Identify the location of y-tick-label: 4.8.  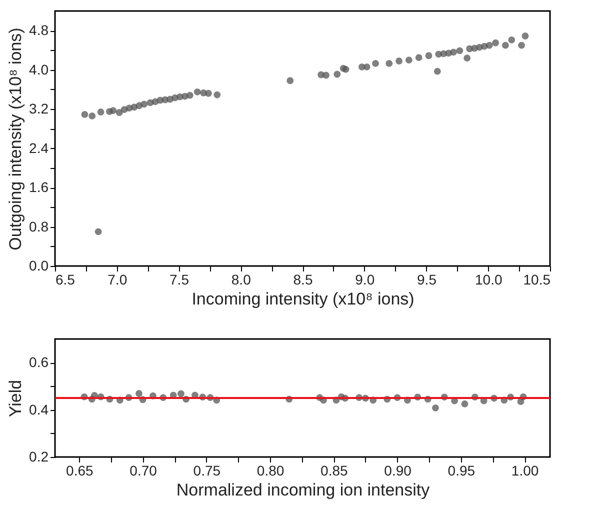
(39, 30).